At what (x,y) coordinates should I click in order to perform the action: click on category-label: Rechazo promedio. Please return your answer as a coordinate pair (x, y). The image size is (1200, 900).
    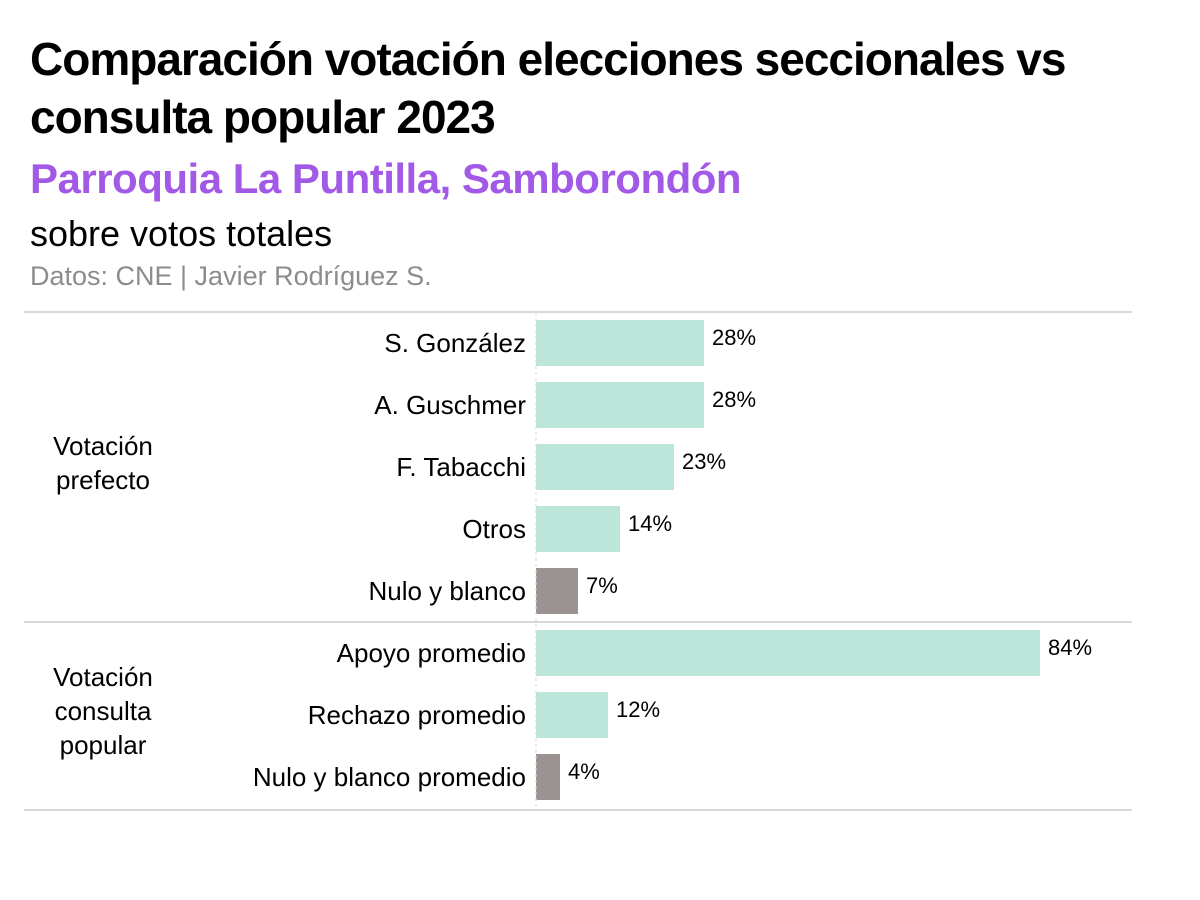
    Looking at the image, I should click on (417, 715).